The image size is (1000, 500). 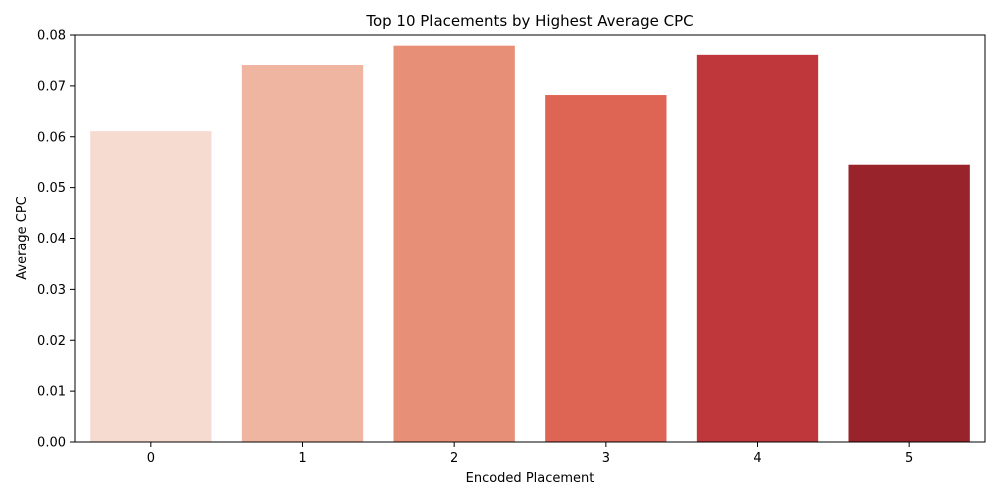 I want to click on y-axis-label: Average CPC, so click(x=22, y=238).